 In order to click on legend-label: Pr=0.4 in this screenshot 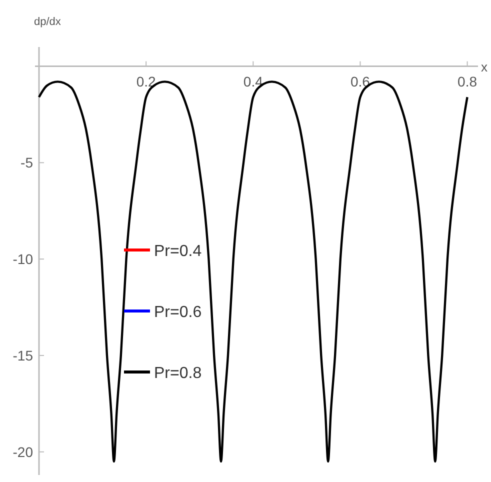, I will do `click(178, 251)`.